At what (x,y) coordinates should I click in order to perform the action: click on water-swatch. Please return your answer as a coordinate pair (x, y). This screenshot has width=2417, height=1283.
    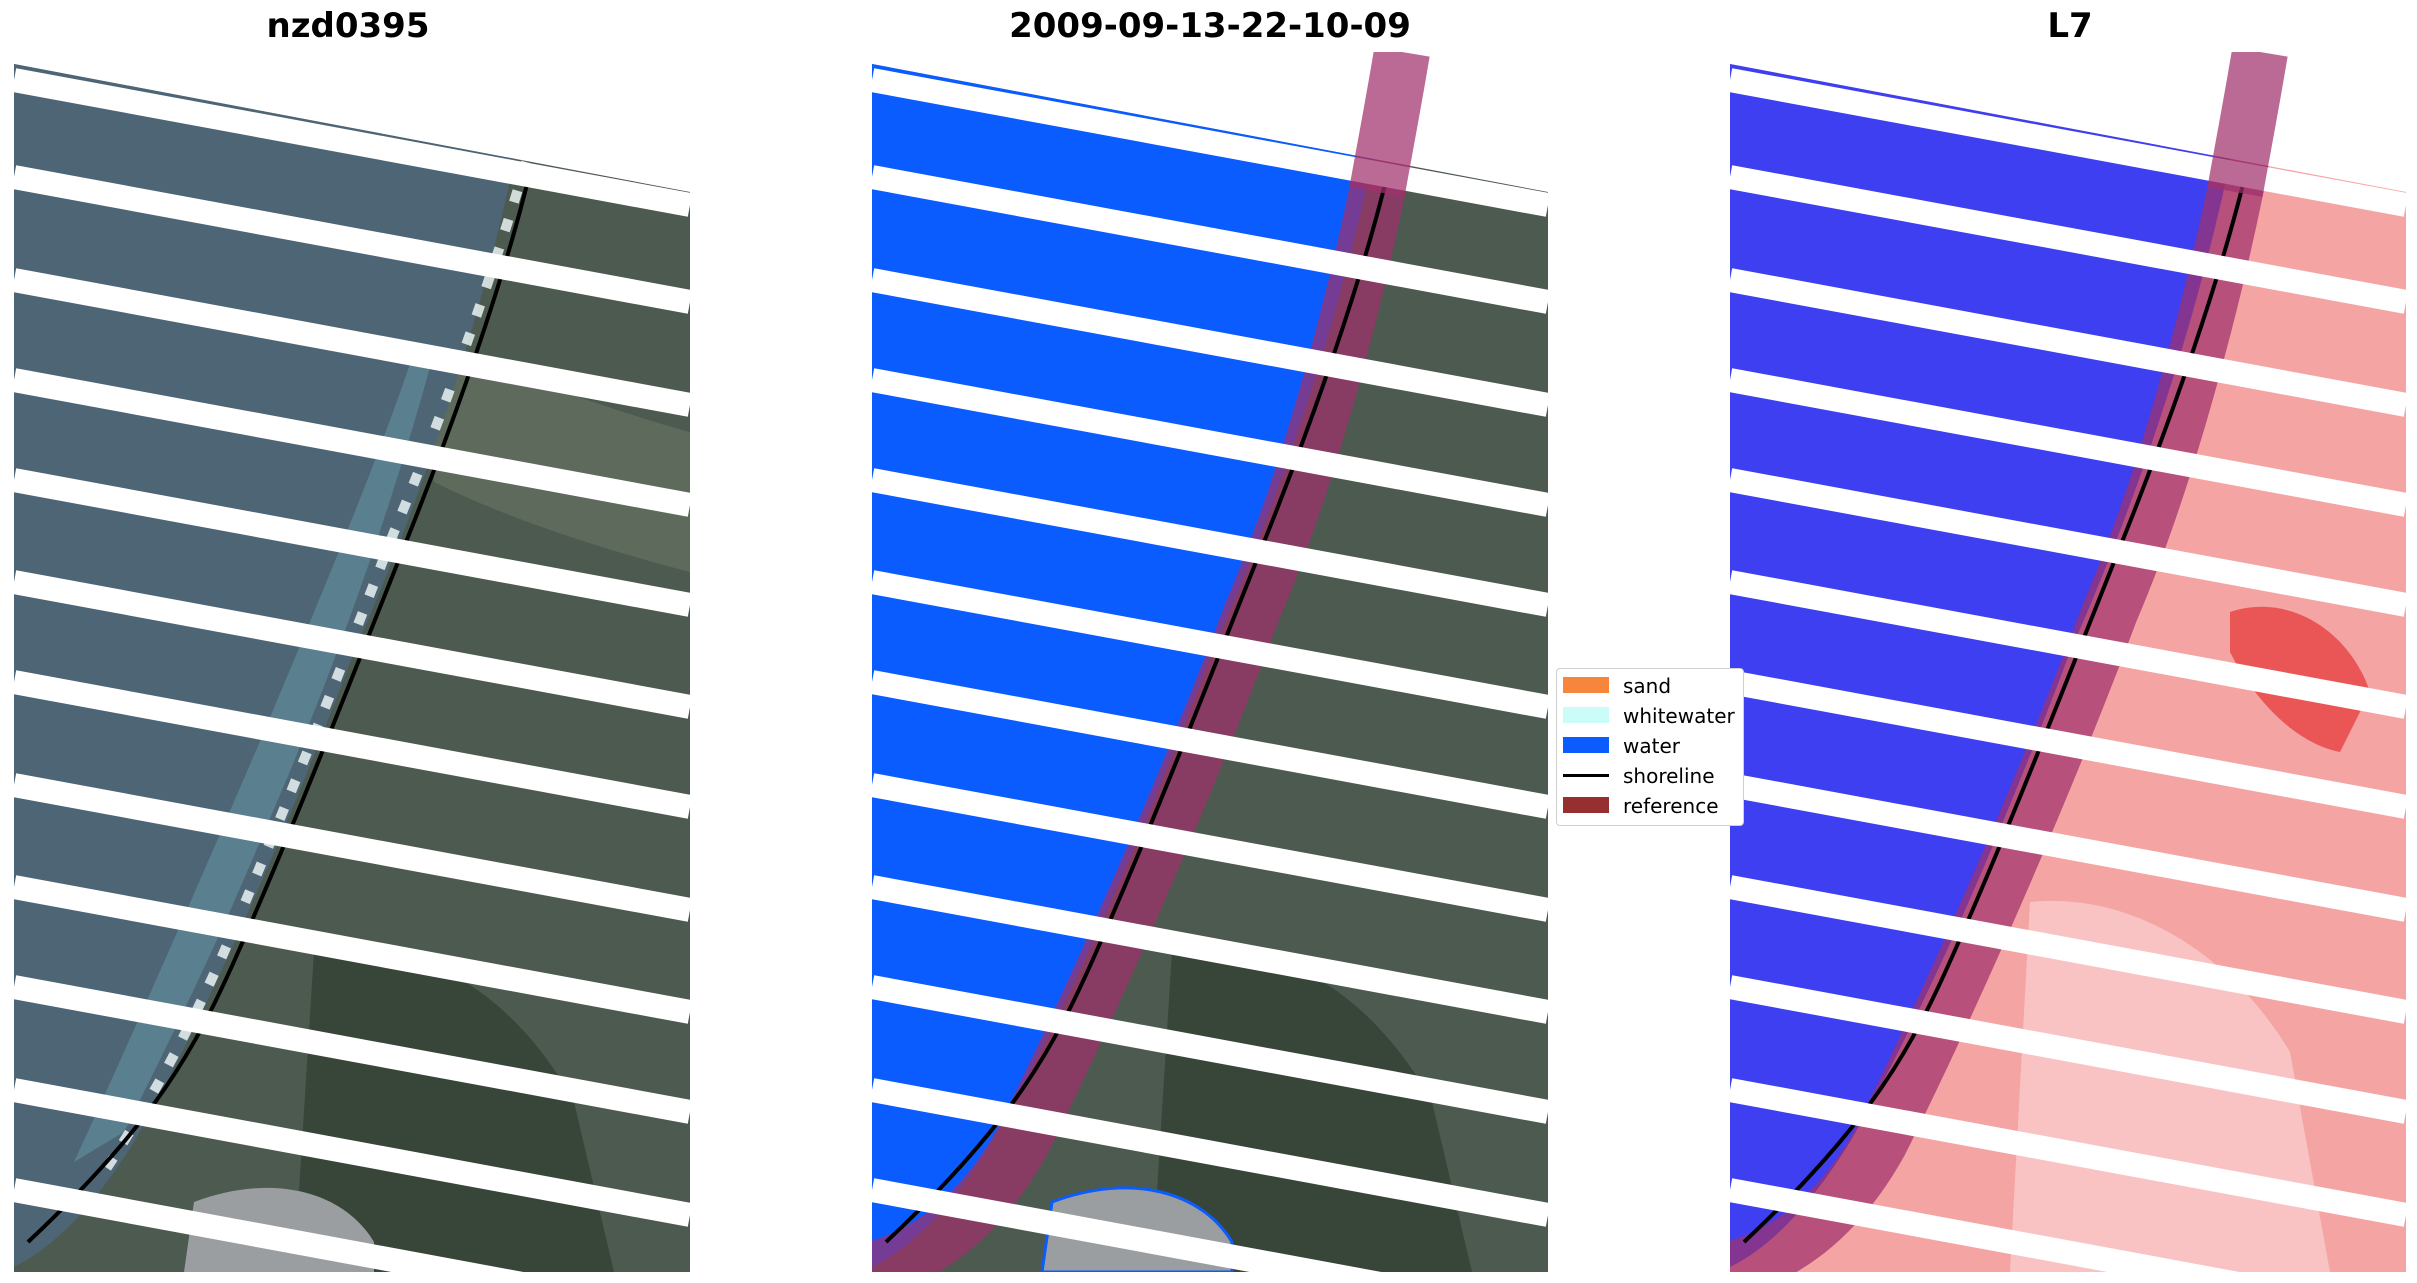
    Looking at the image, I should click on (1586, 745).